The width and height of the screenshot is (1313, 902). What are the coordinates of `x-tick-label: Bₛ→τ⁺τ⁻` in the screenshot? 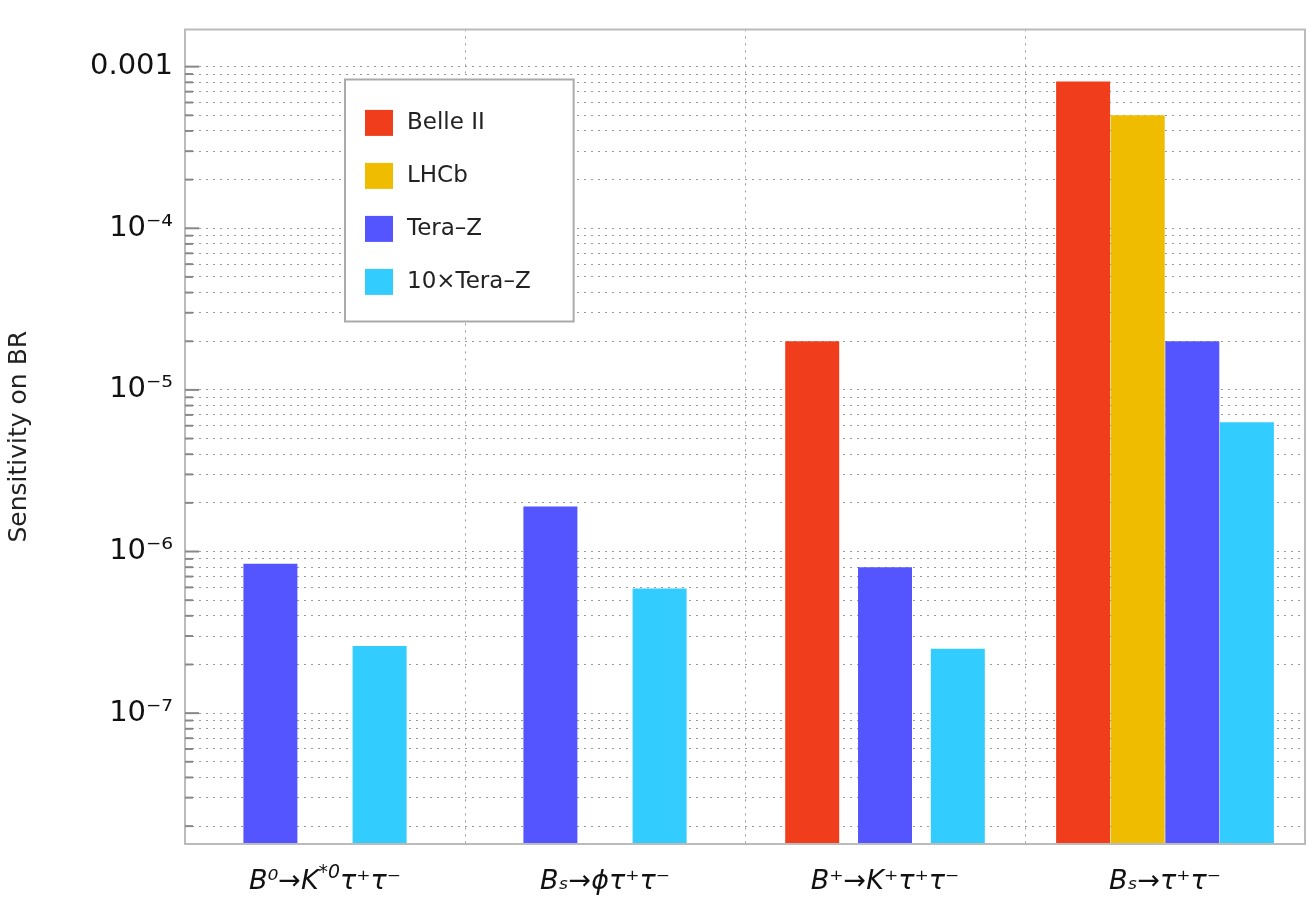 It's located at (1165, 879).